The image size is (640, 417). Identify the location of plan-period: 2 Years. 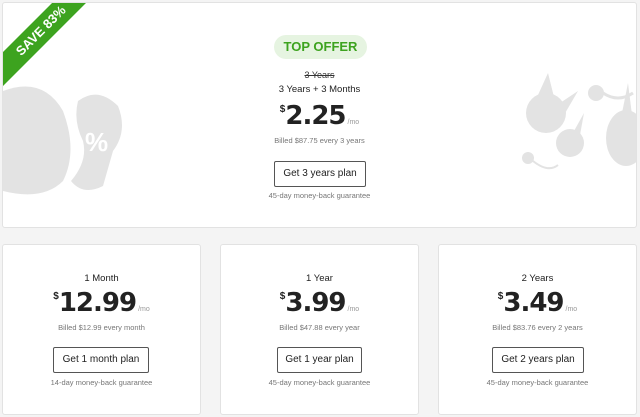
(537, 278).